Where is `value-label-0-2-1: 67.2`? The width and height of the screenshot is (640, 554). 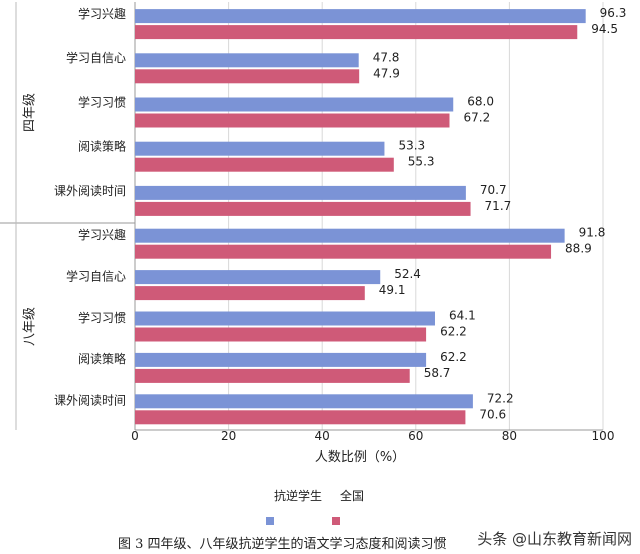 value-label-0-2-1: 67.2 is located at coordinates (476, 118).